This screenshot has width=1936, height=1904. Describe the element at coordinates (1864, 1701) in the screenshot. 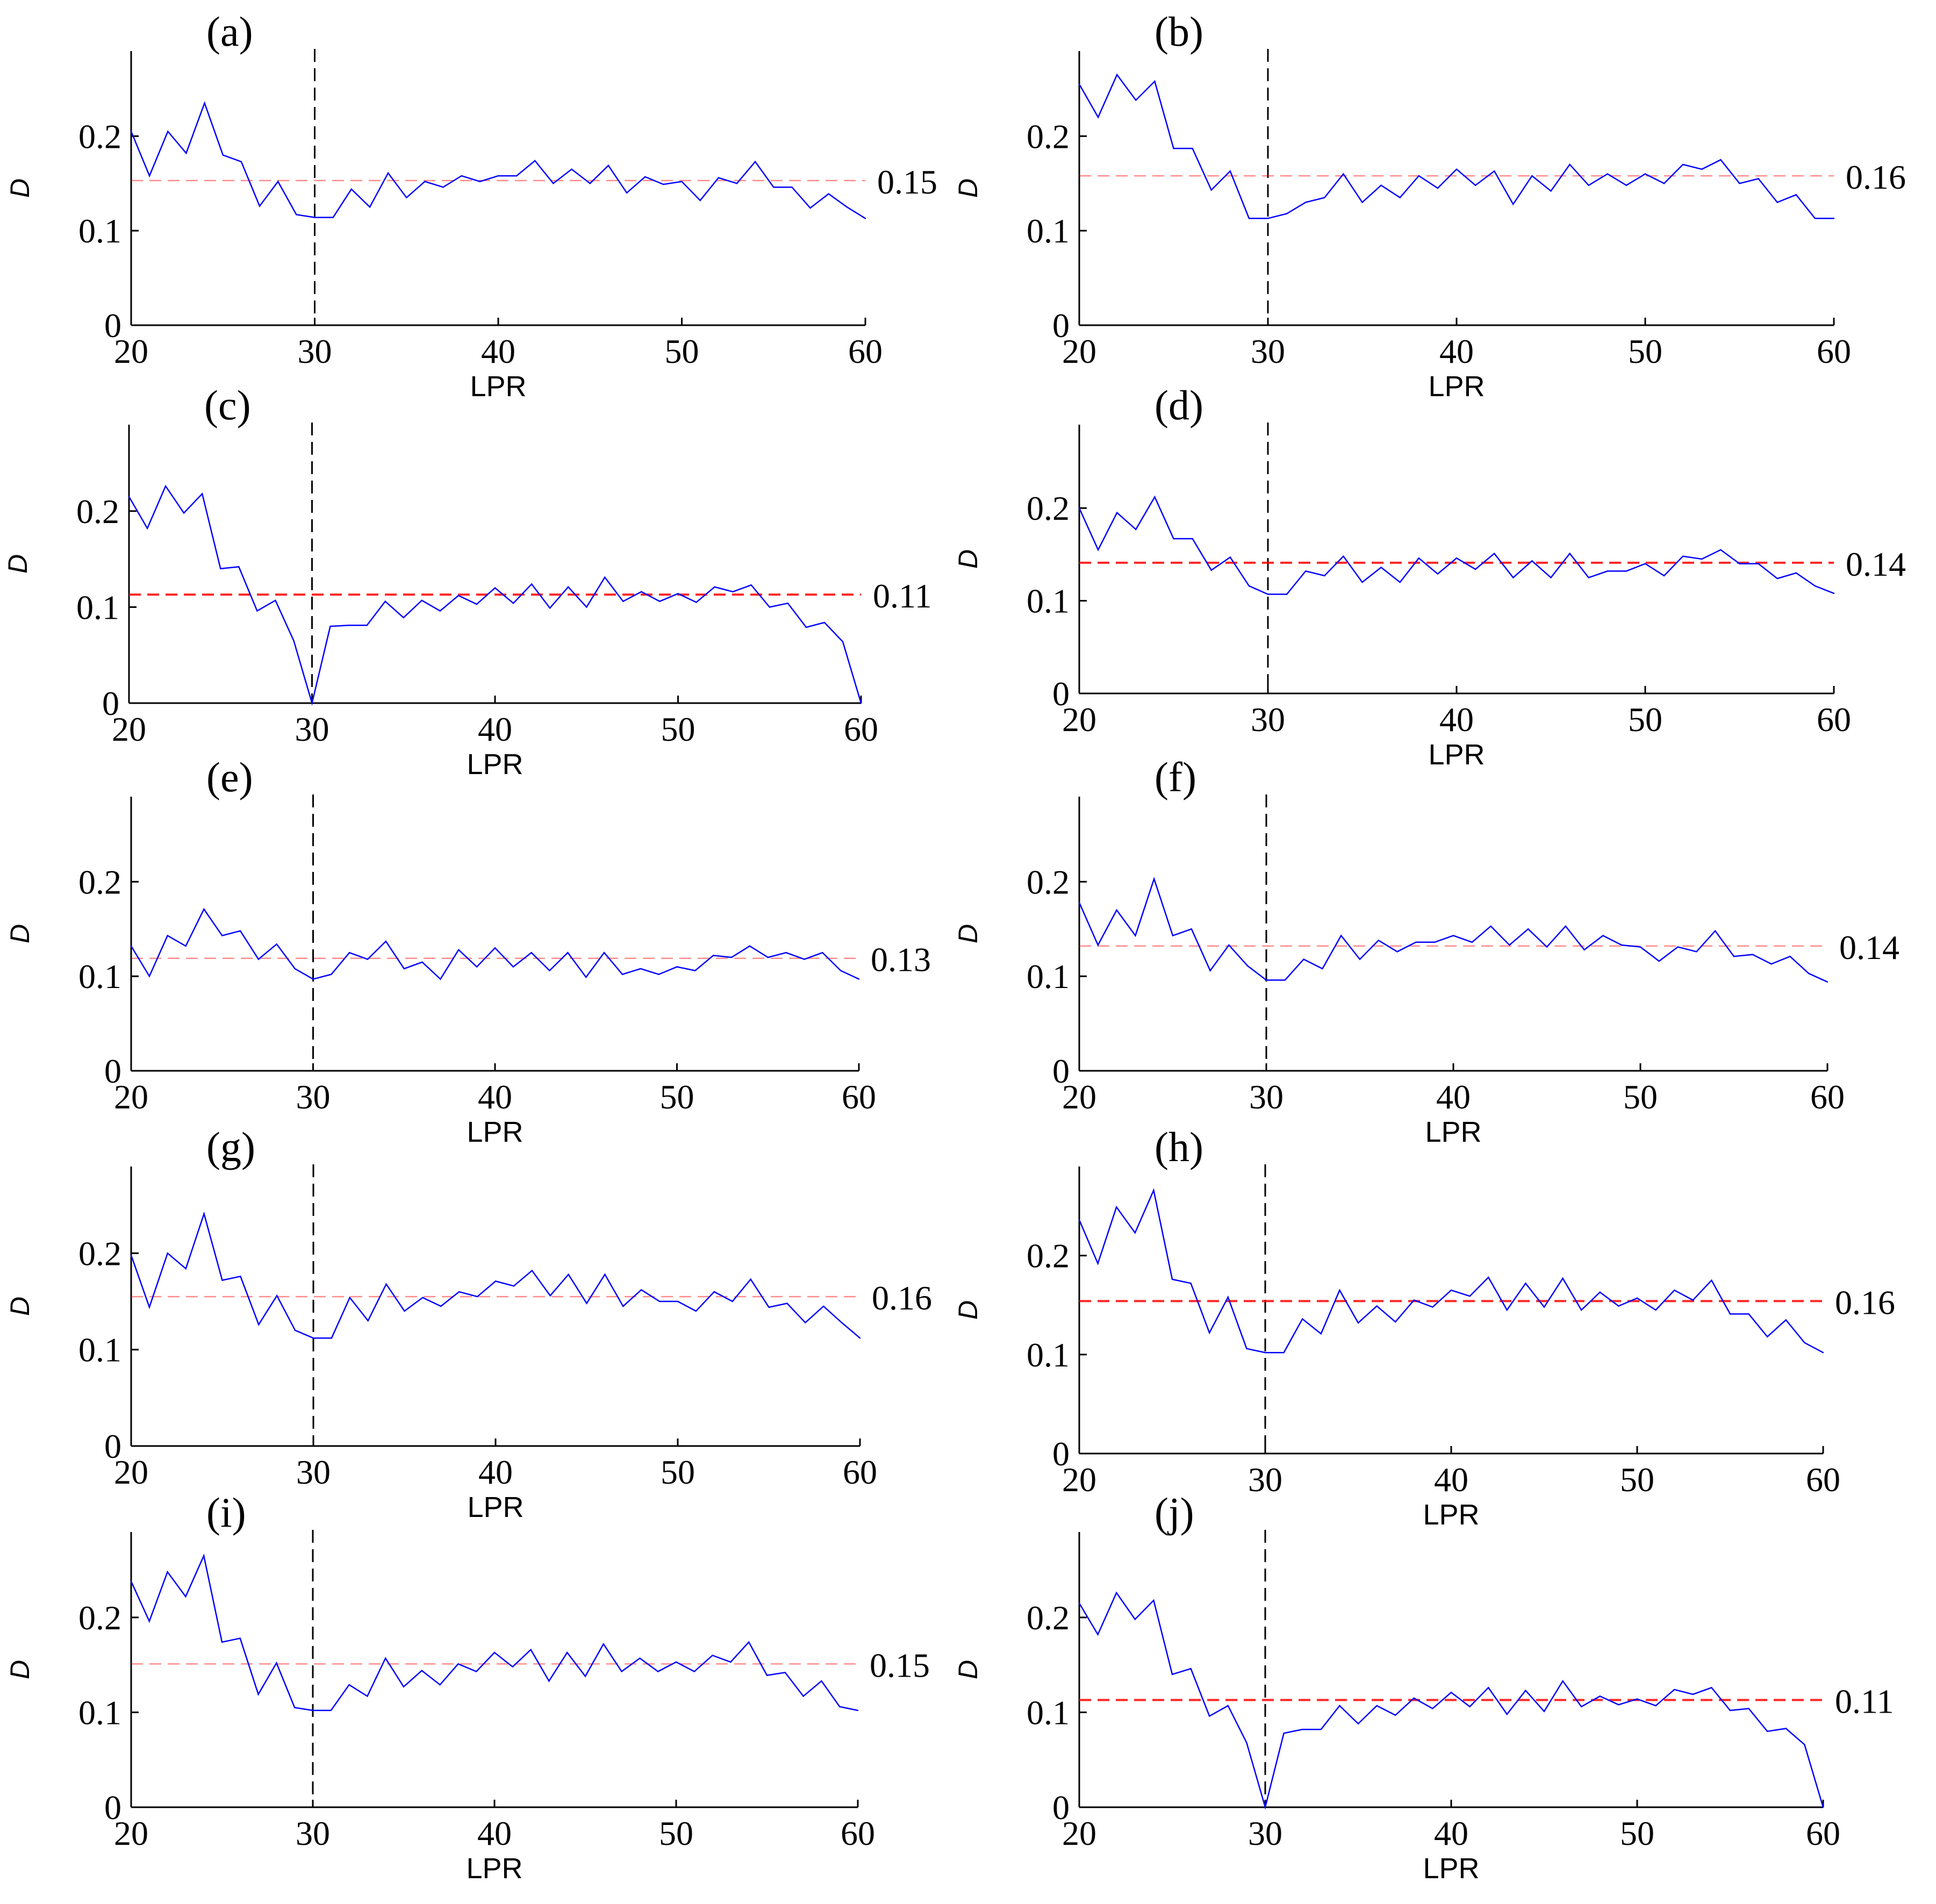

I see `reference-label: 0.11` at that location.